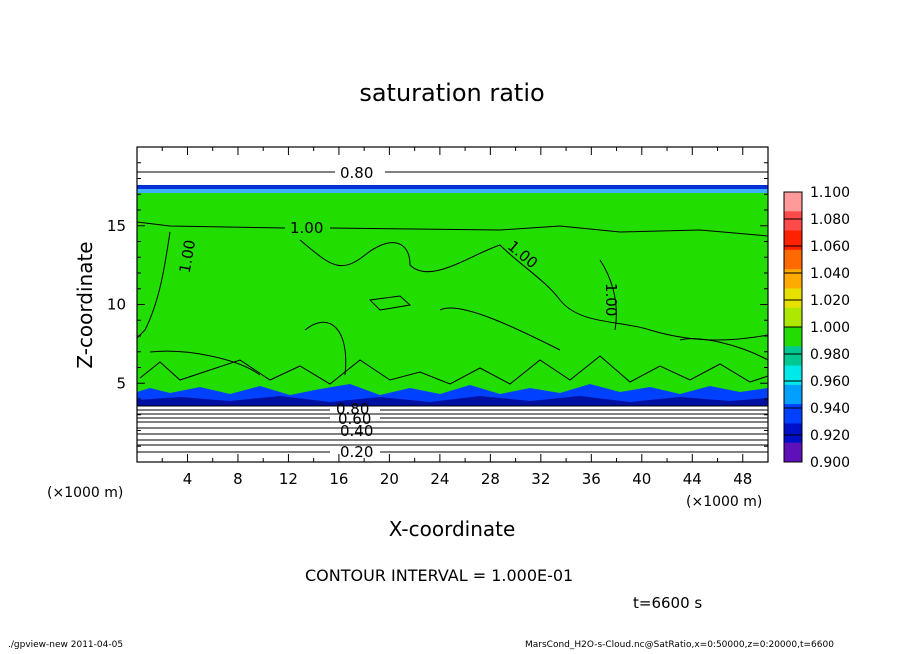  What do you see at coordinates (188, 479) in the screenshot?
I see `x-tick-label: 4` at bounding box center [188, 479].